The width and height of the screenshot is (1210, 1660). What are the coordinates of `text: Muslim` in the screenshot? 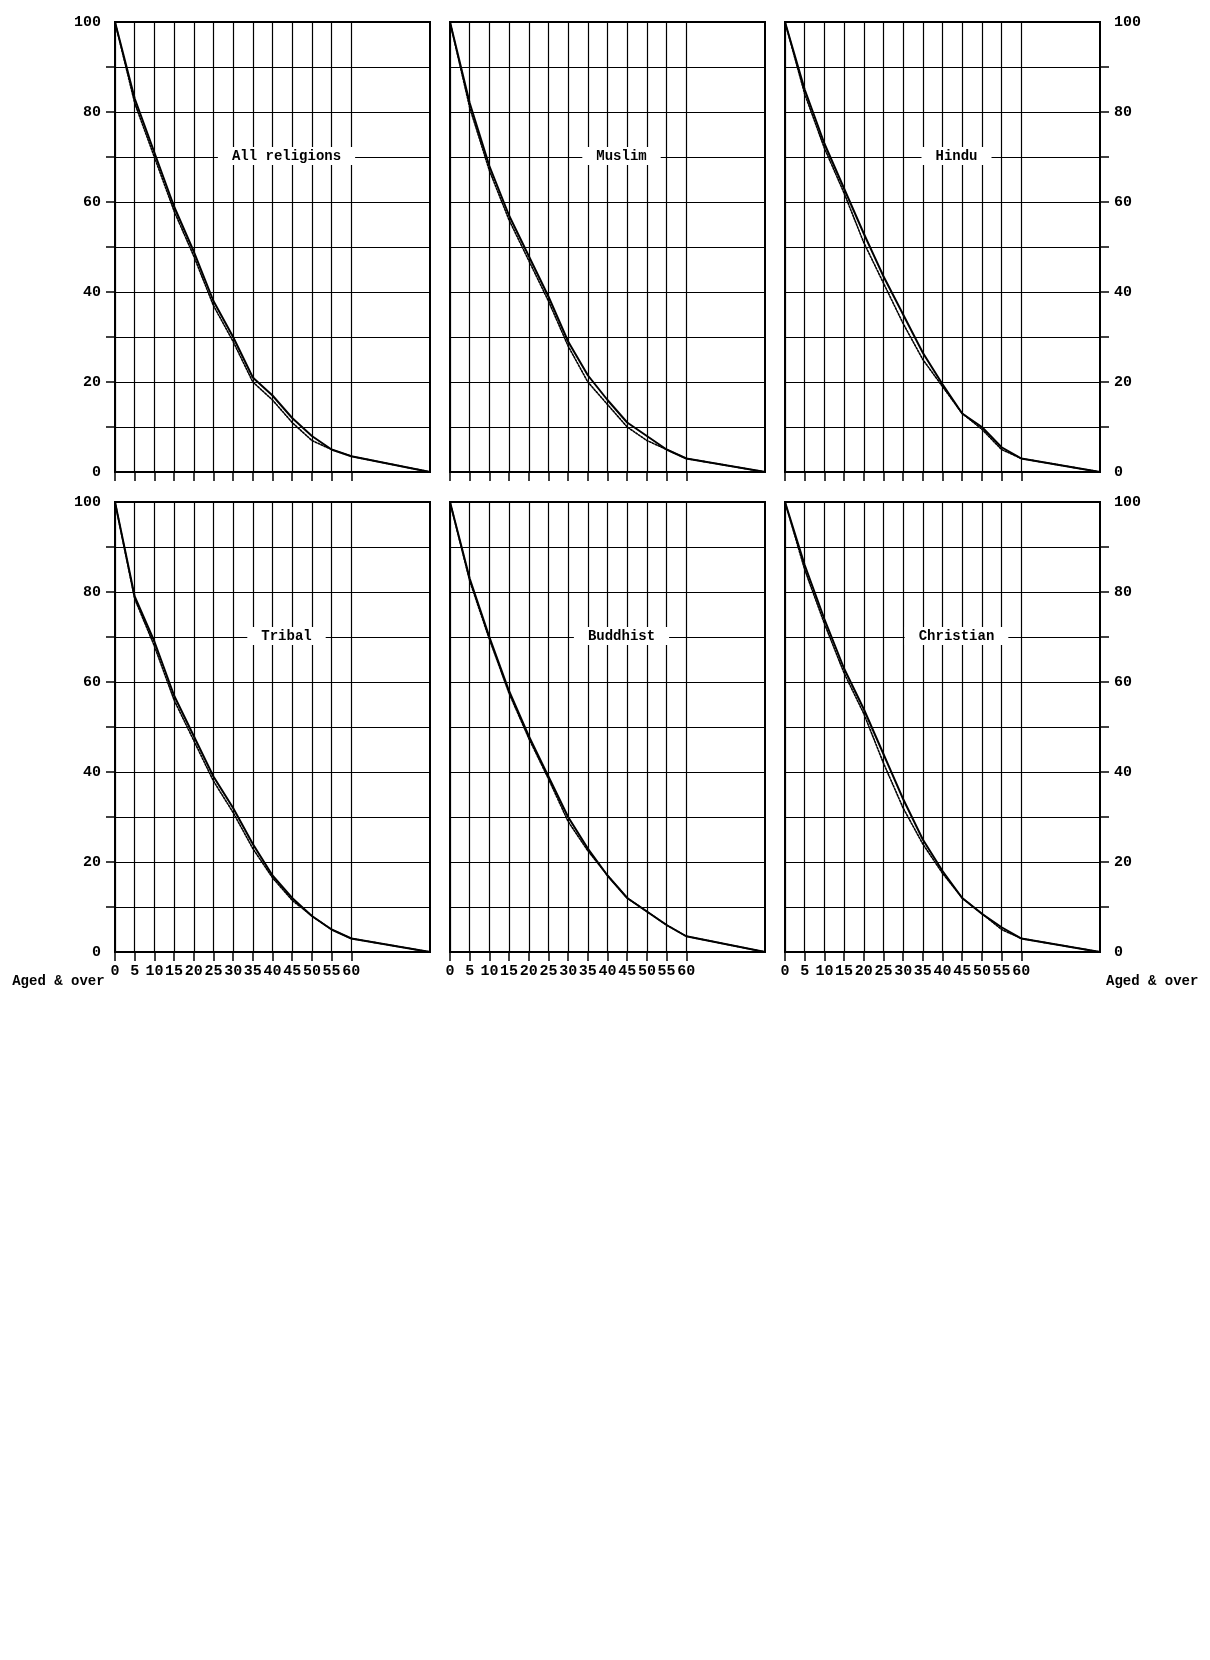 It's located at (621, 156).